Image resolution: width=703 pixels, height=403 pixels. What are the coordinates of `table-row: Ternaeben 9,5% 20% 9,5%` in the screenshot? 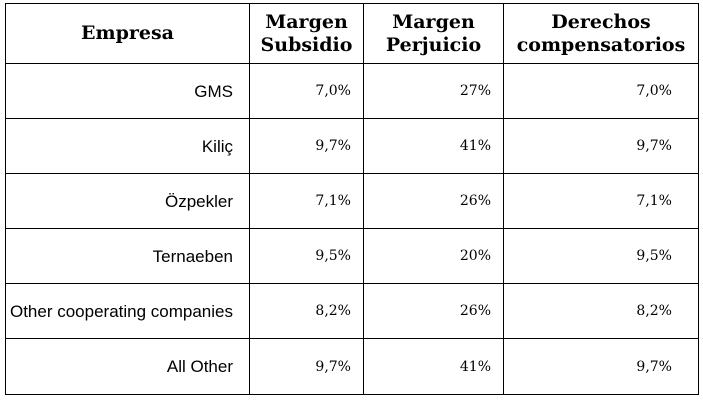 It's located at (352, 256).